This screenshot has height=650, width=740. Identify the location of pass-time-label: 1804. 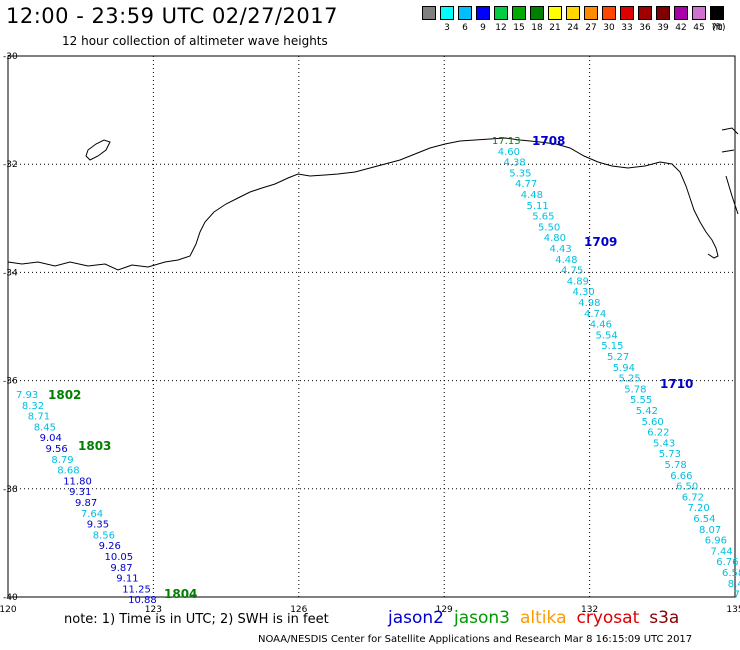
(180, 594).